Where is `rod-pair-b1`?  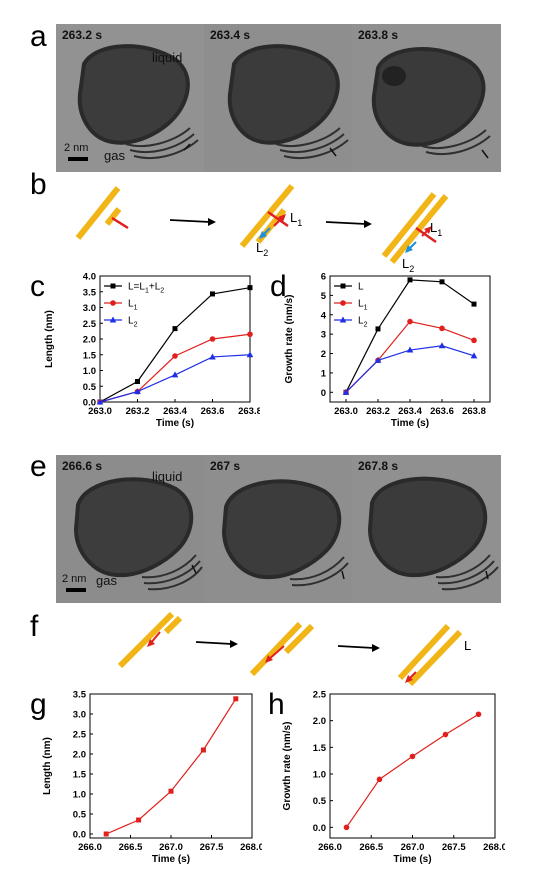
rod-pair-b1 is located at coordinates (102, 213).